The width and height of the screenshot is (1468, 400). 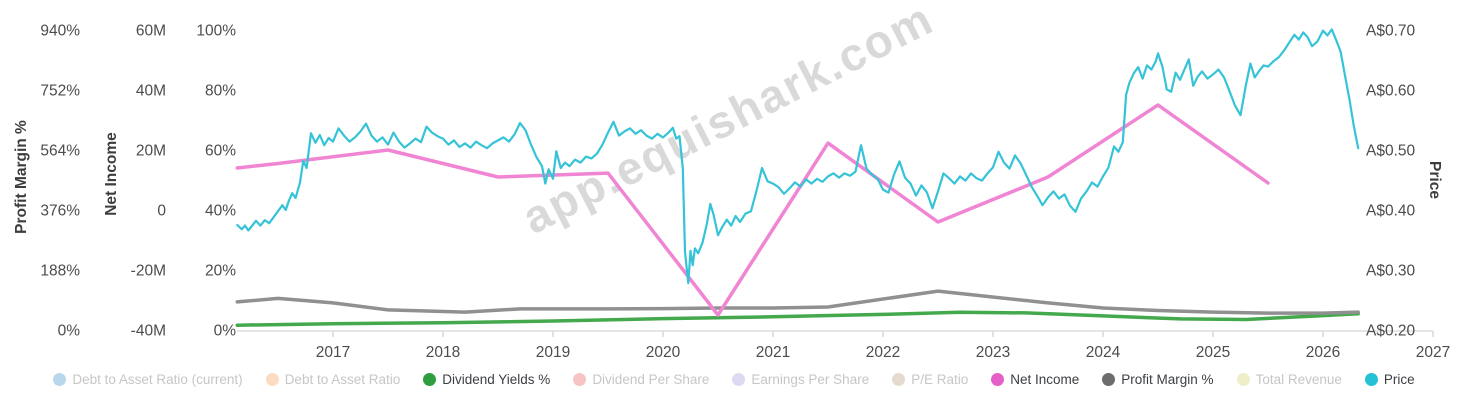 I want to click on legend-item-debt-to-asset-ratio-current: Debt to Asset Ratio (current), so click(x=148, y=379).